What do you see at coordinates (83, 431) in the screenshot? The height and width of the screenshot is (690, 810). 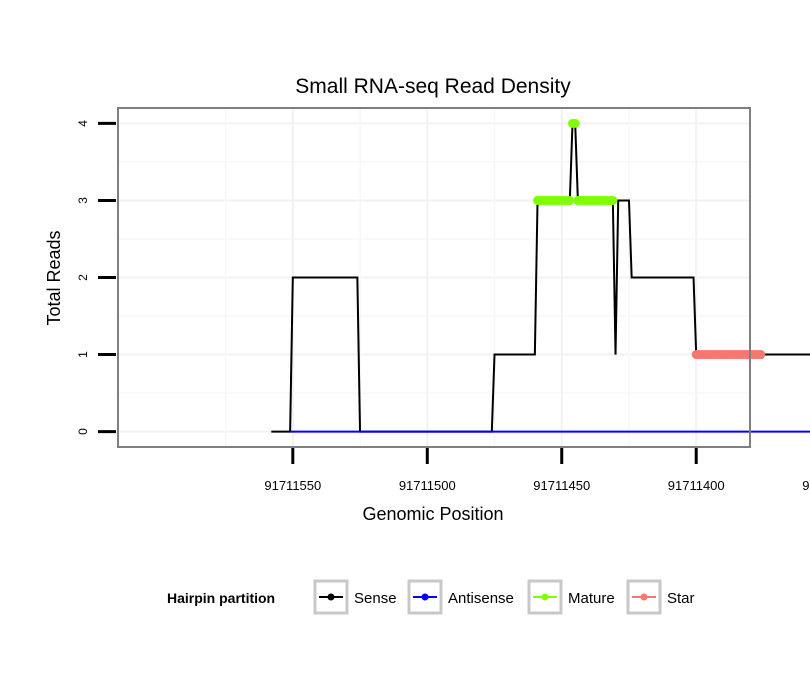 I see `y-tick-label: 0` at bounding box center [83, 431].